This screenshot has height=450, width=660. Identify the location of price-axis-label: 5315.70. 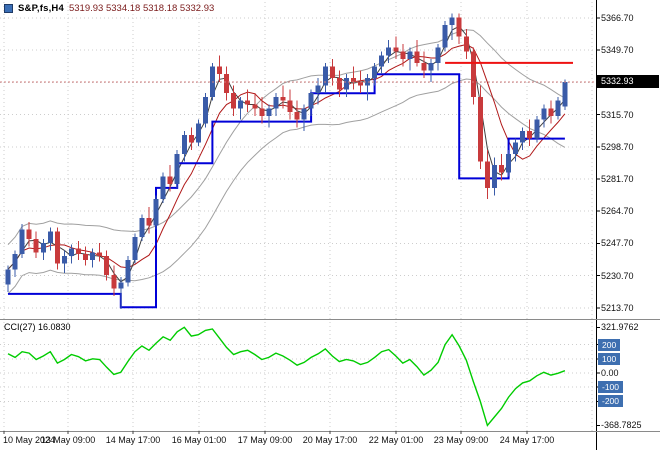
(617, 114).